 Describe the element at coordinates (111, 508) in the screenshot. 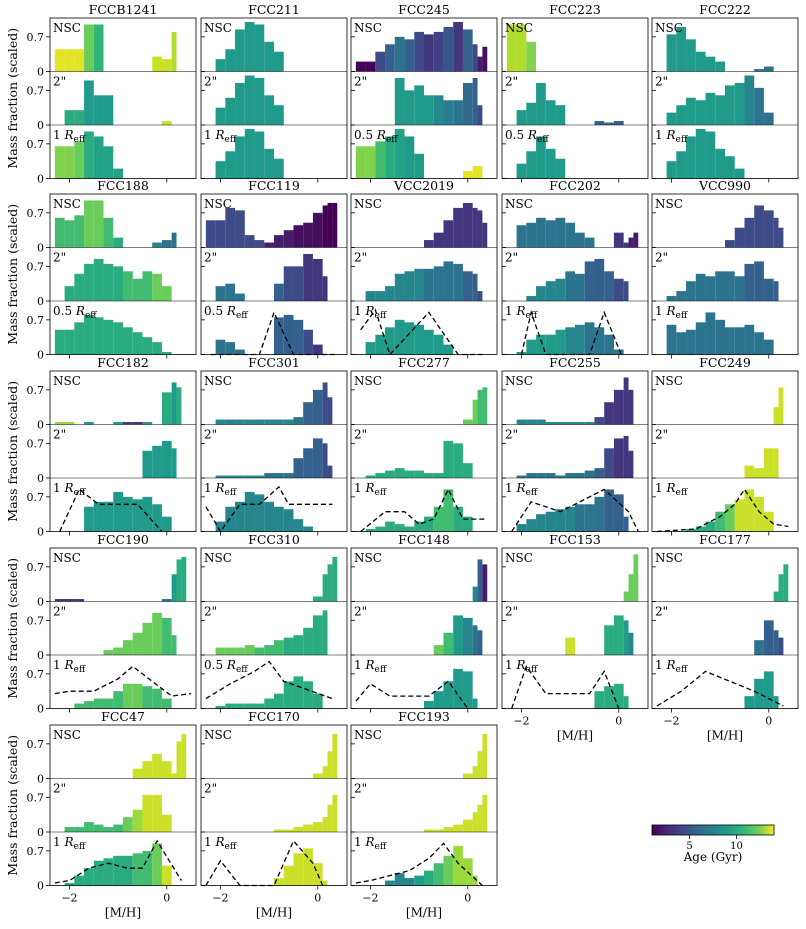

I see `histogram-panel: 1 Reff 0 0.7` at that location.